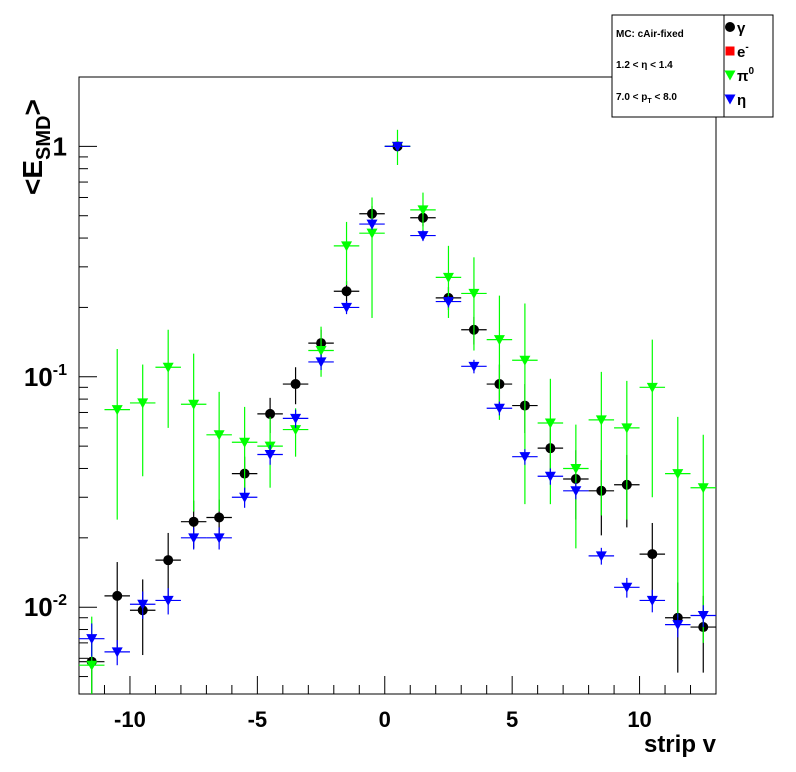 The height and width of the screenshot is (772, 796). I want to click on y-axis-title: <ESMD>, so click(36, 147).